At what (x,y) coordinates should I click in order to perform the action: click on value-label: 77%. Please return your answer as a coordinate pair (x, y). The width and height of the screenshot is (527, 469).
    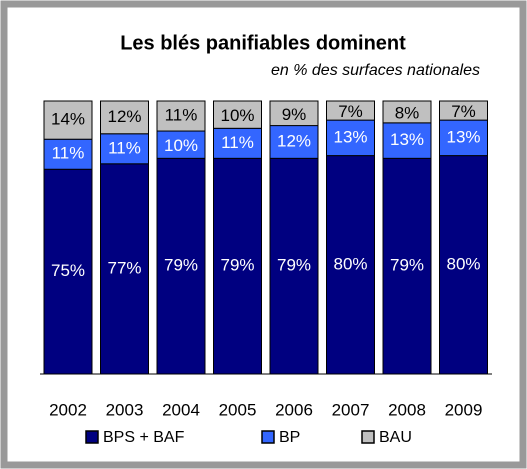
    Looking at the image, I should click on (124, 267).